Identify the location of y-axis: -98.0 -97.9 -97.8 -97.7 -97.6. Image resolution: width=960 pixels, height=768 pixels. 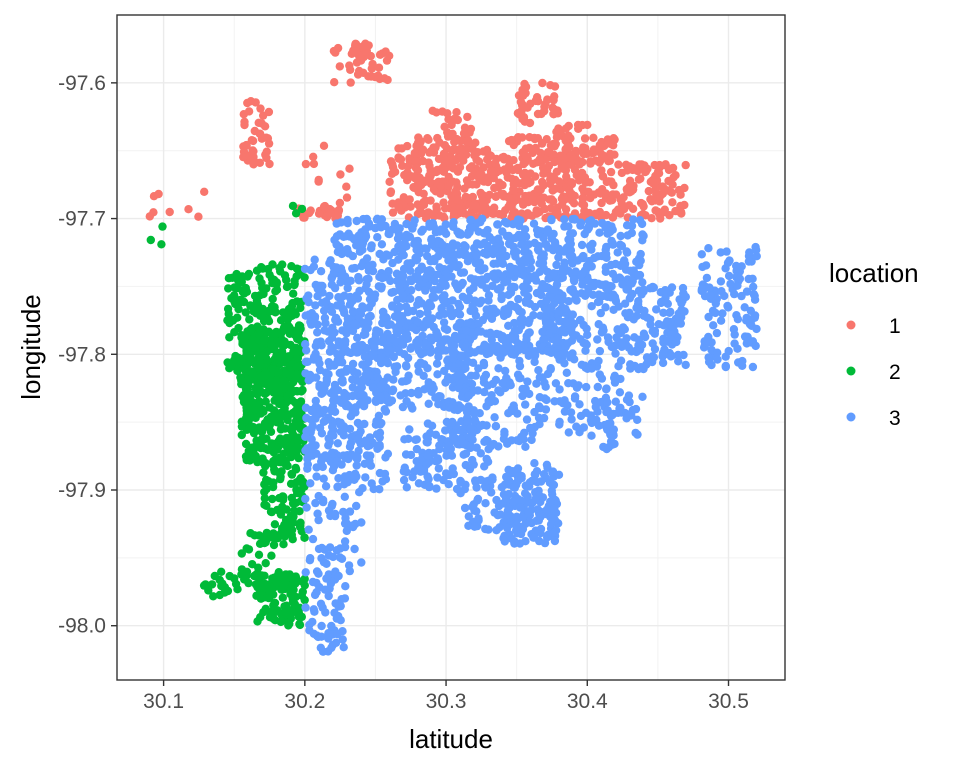
(87, 355).